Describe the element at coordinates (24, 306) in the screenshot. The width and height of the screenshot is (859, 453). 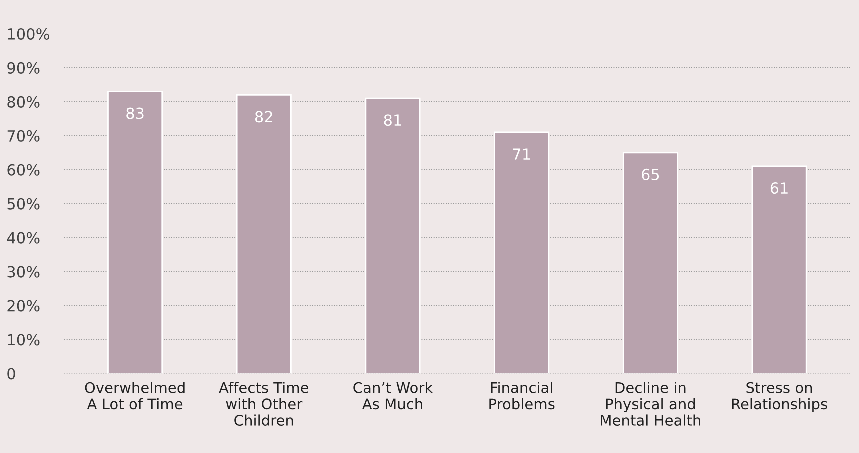
I see `y-tick-label: 20%` at that location.